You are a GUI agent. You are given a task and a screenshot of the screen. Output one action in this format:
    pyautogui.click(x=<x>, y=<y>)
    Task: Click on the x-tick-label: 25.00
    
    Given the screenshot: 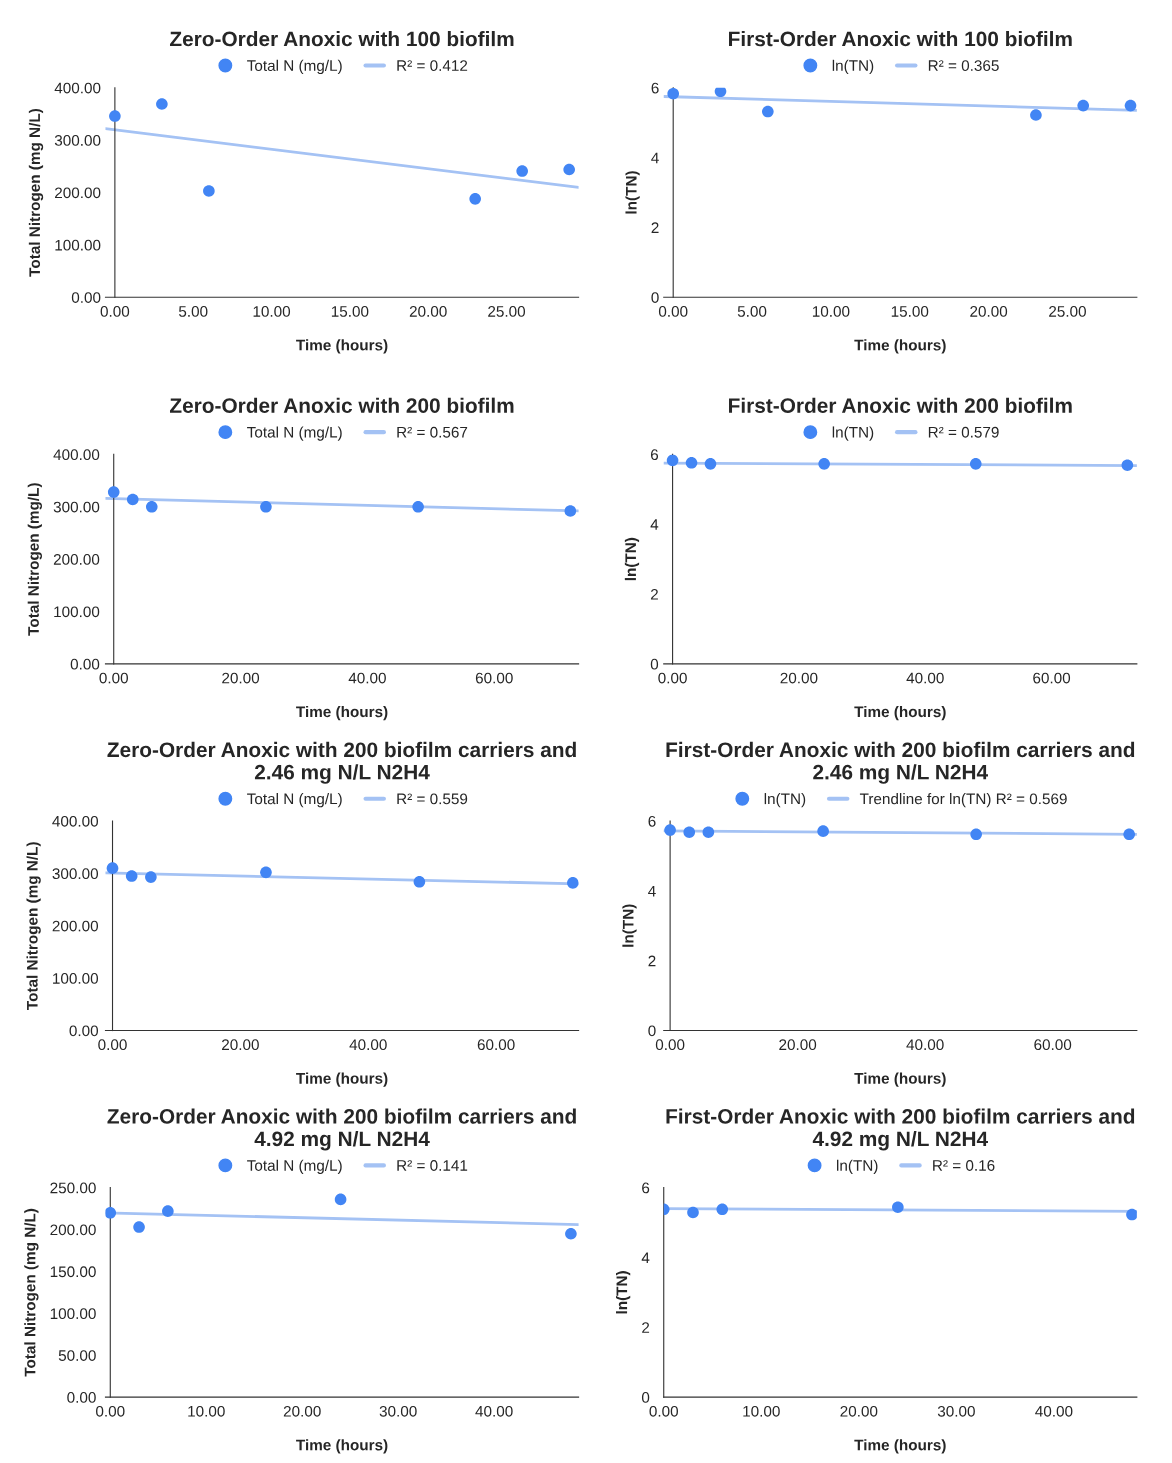 What is the action you would take?
    pyautogui.click(x=1067, y=311)
    